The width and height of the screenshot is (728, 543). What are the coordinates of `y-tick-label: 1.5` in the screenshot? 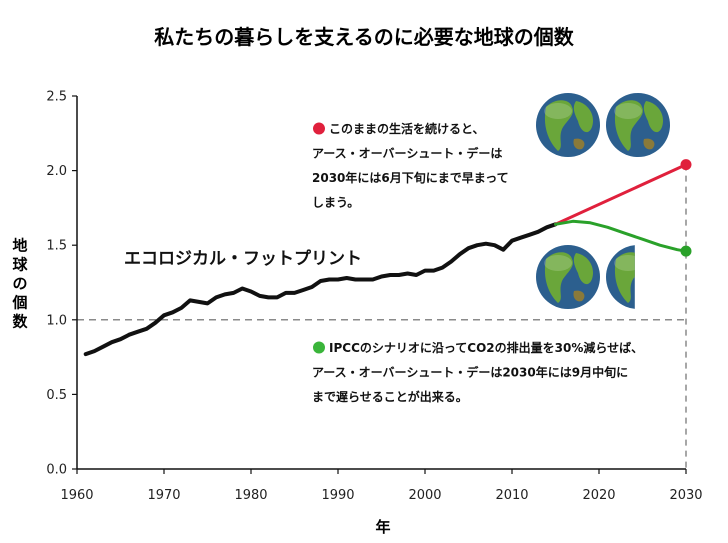 It's located at (56, 246).